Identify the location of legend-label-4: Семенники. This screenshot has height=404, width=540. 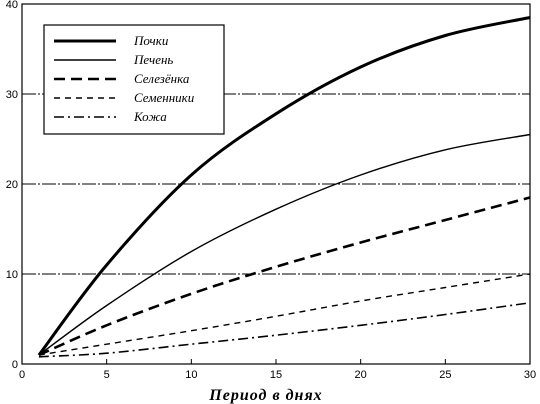
(164, 97).